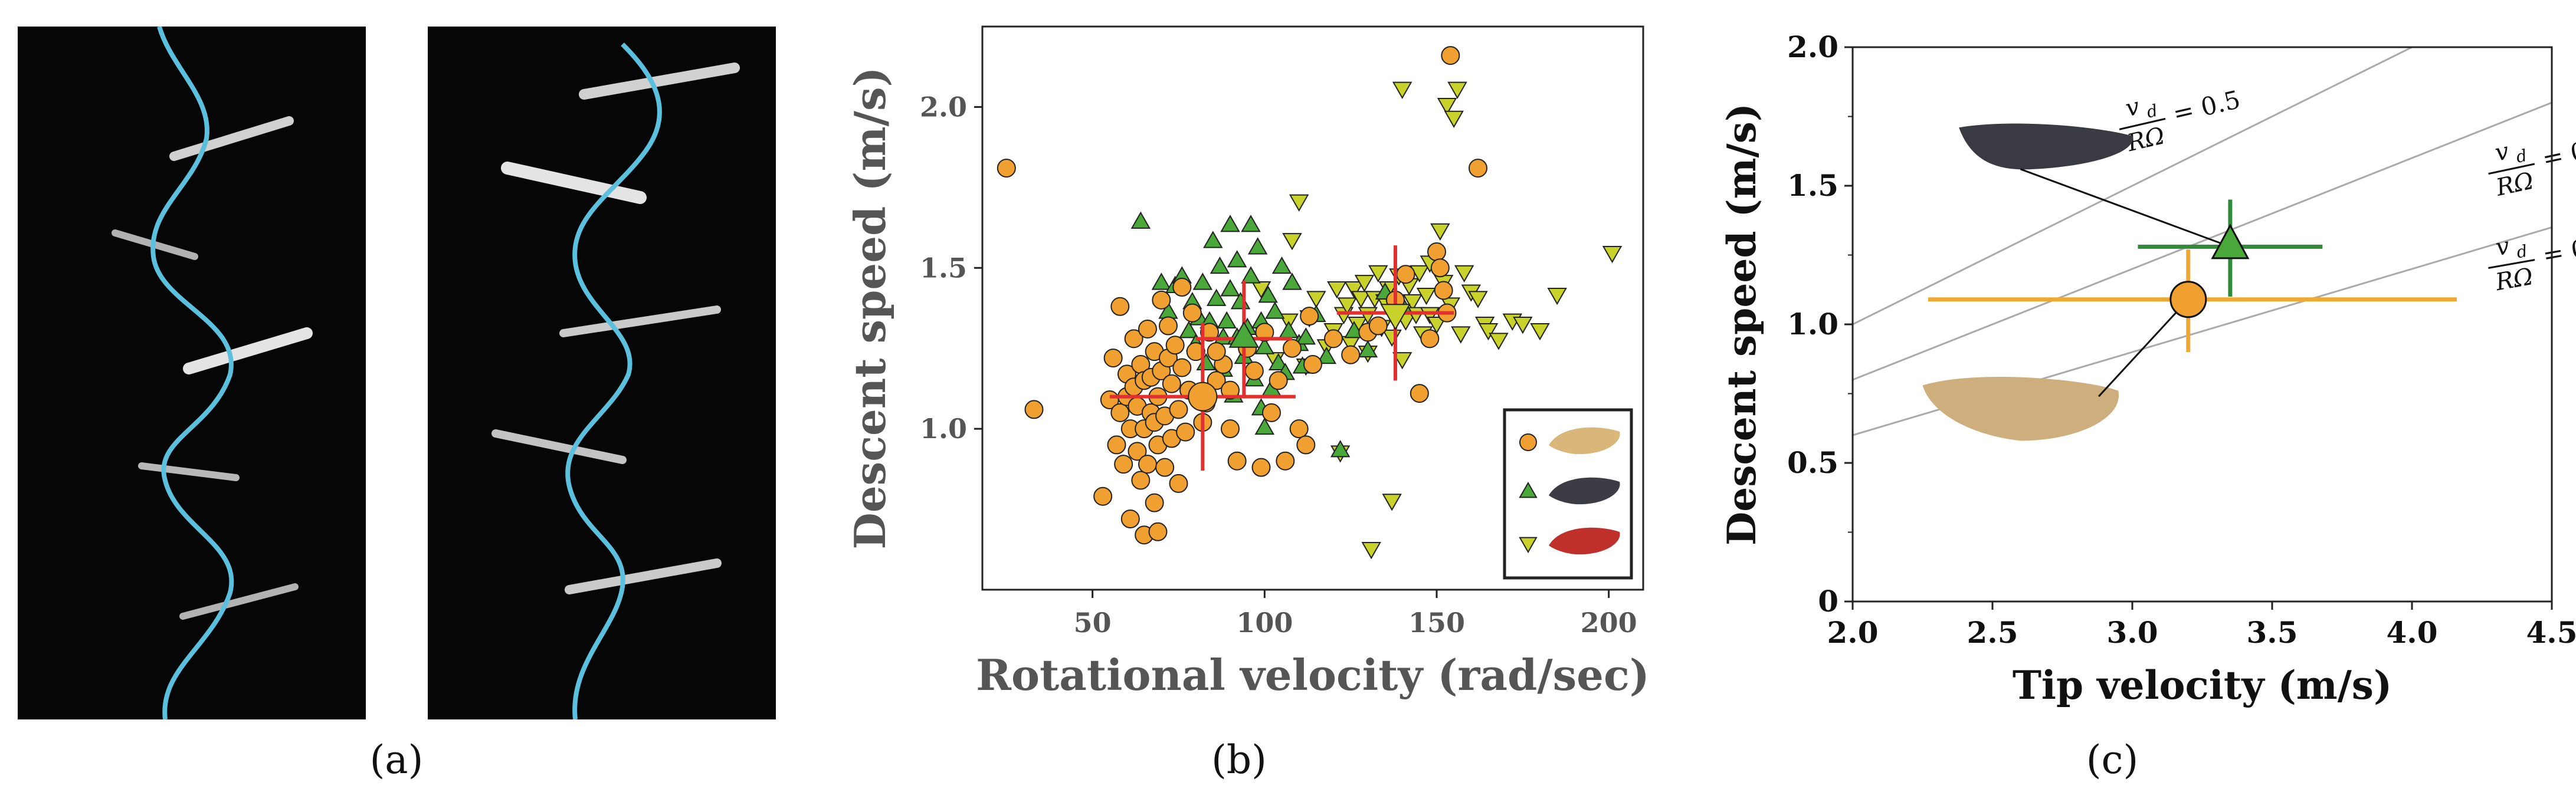 The height and width of the screenshot is (802, 2576). What do you see at coordinates (640, 321) in the screenshot?
I see `streak-r3` at bounding box center [640, 321].